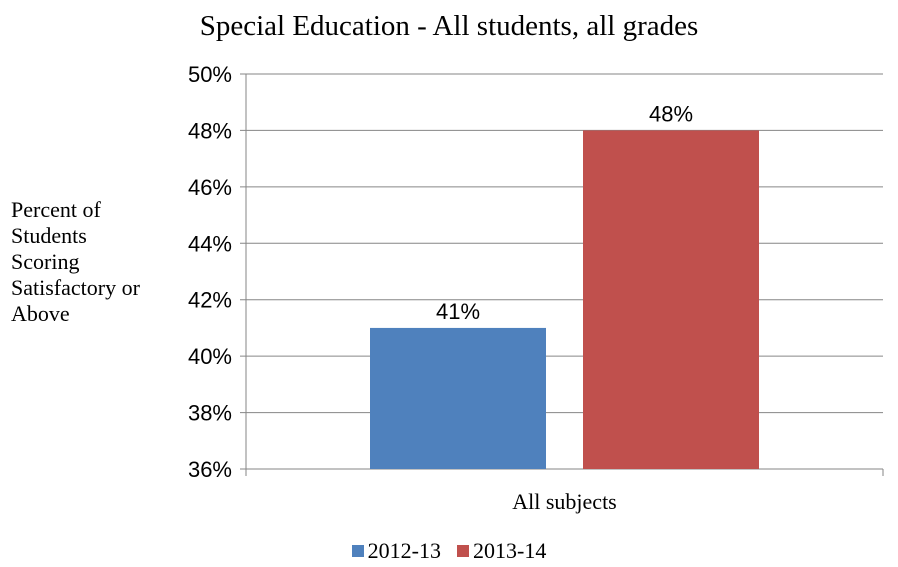  I want to click on y-tick-label: 36%, so click(210, 469).